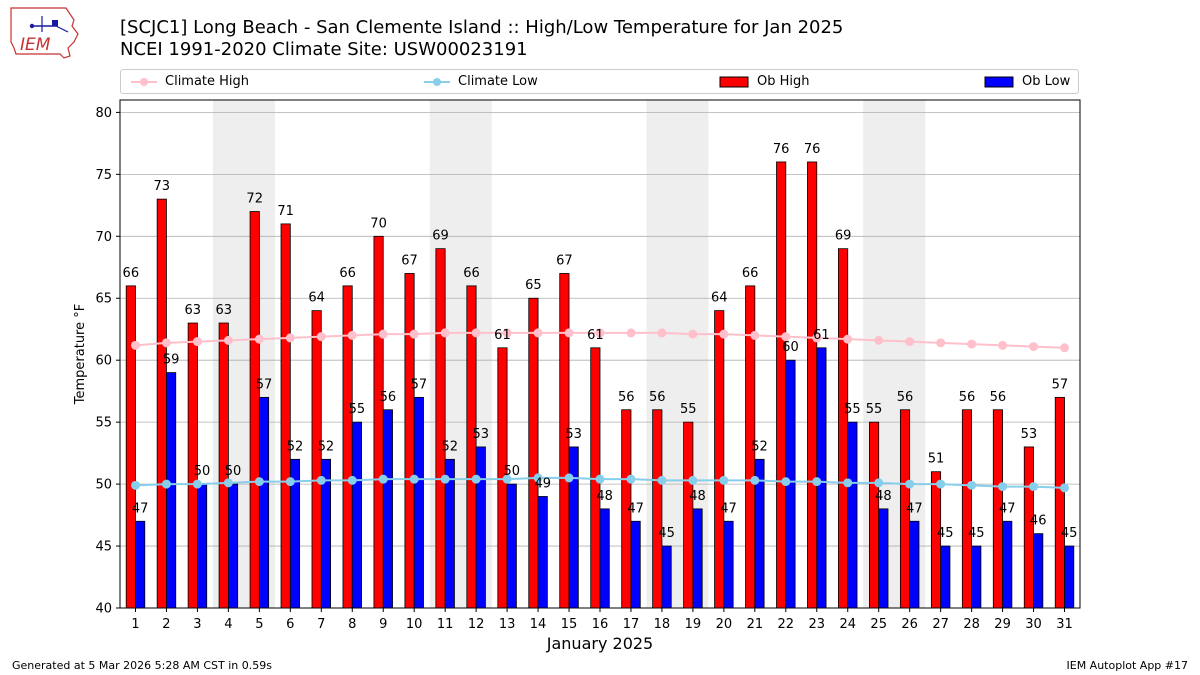  I want to click on x-tick-label: 2, so click(166, 624).